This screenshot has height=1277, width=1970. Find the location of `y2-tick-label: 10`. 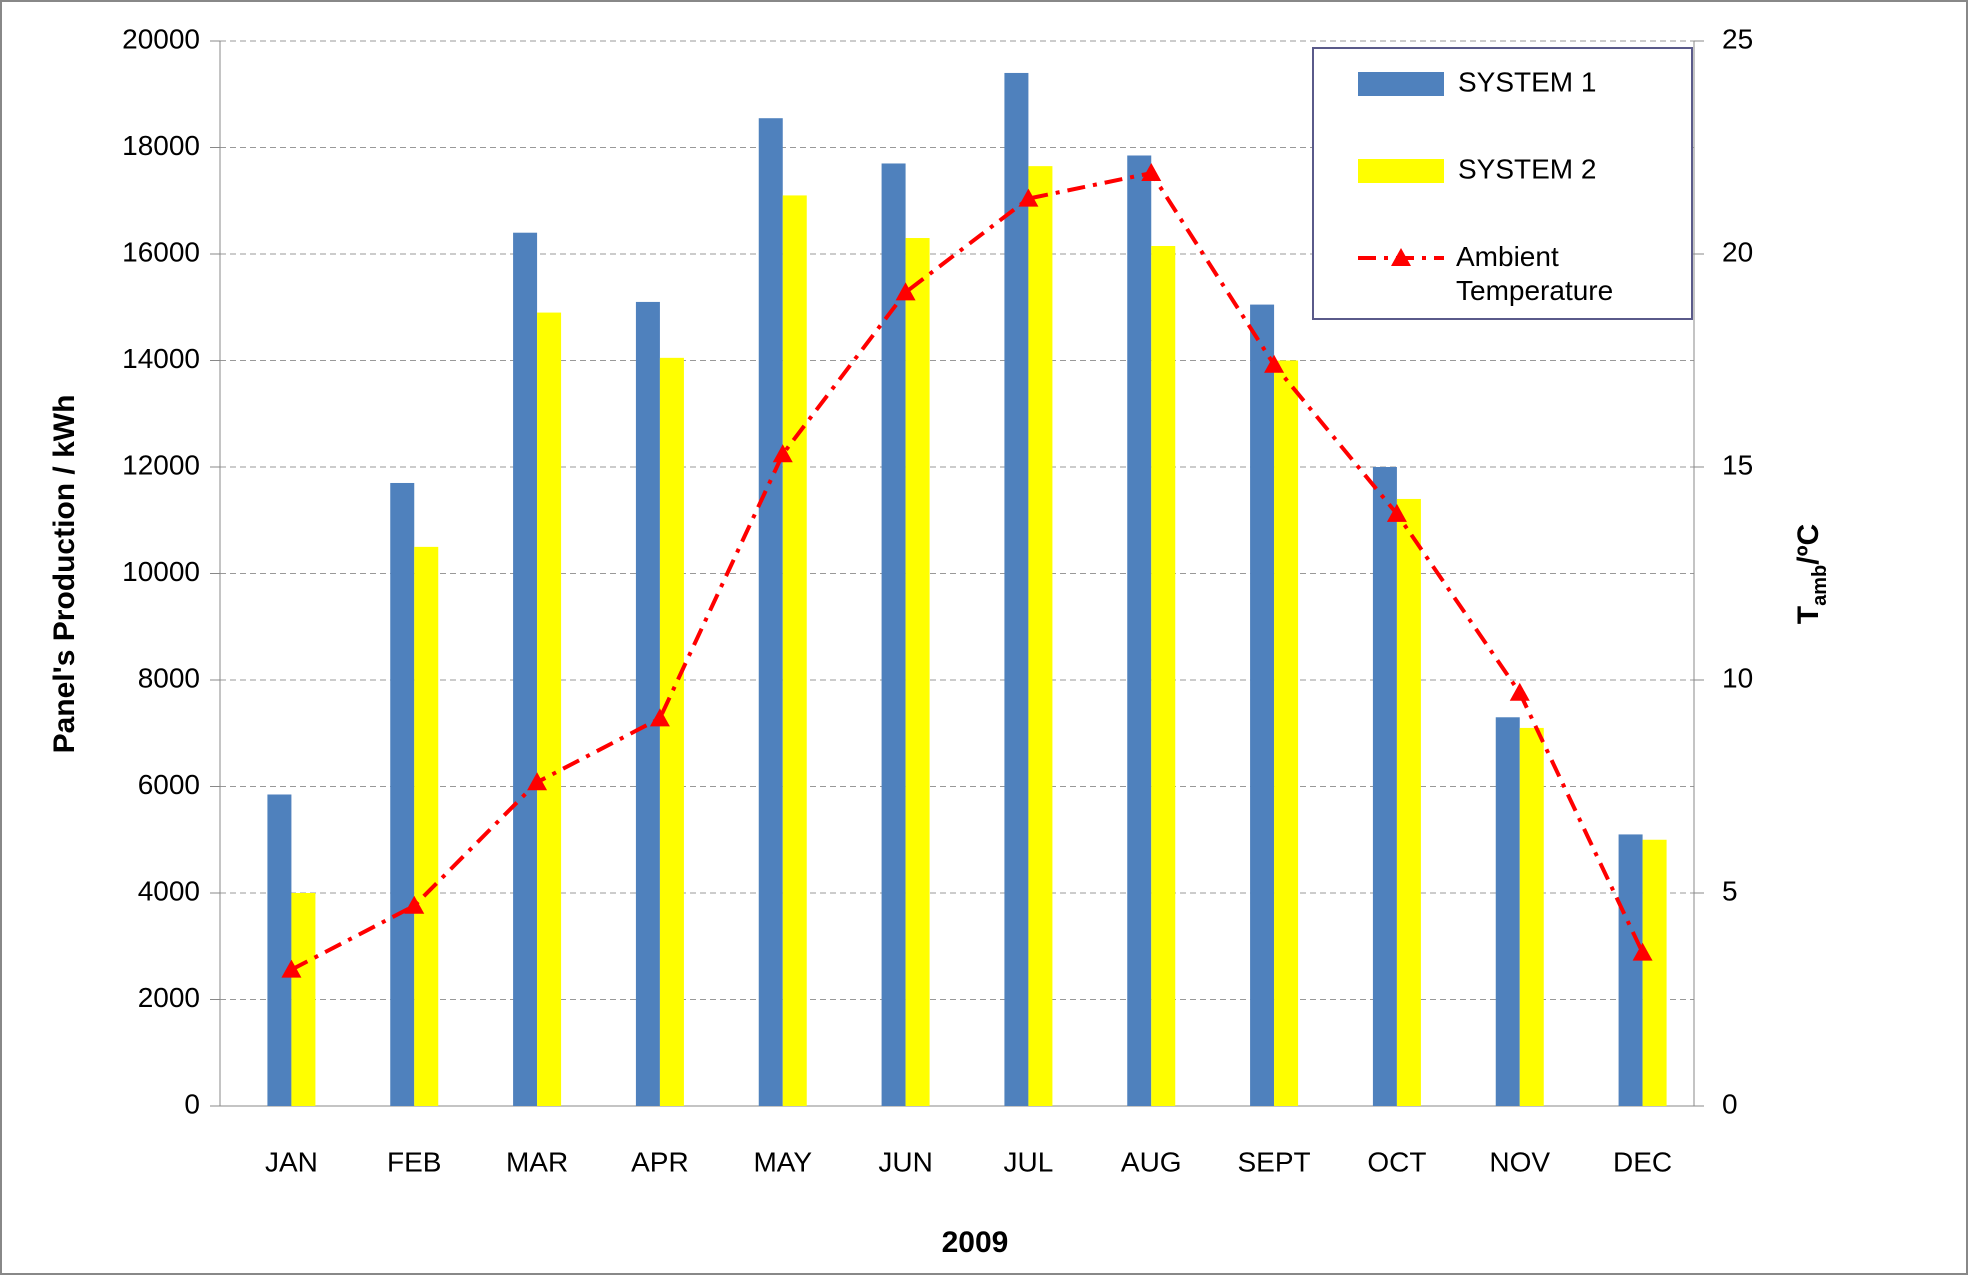

y2-tick-label: 10 is located at coordinates (1737, 677).